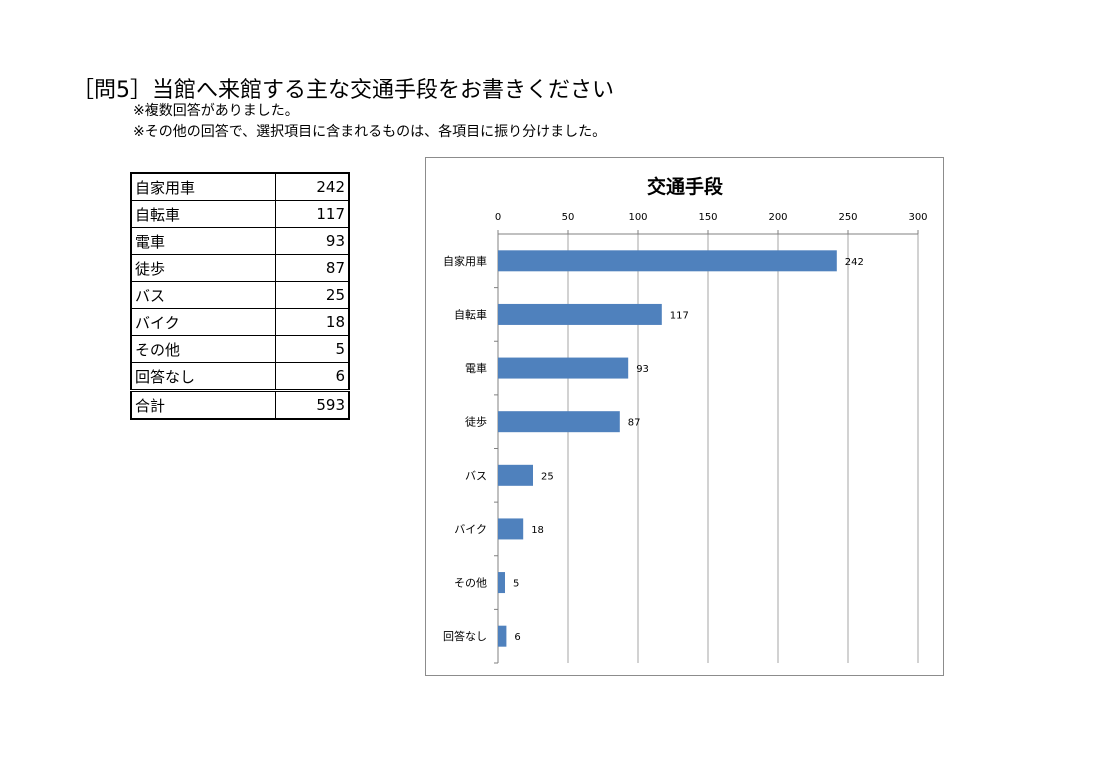 This screenshot has width=1100, height=777. Describe the element at coordinates (537, 530) in the screenshot. I see `data-label: 18` at that location.